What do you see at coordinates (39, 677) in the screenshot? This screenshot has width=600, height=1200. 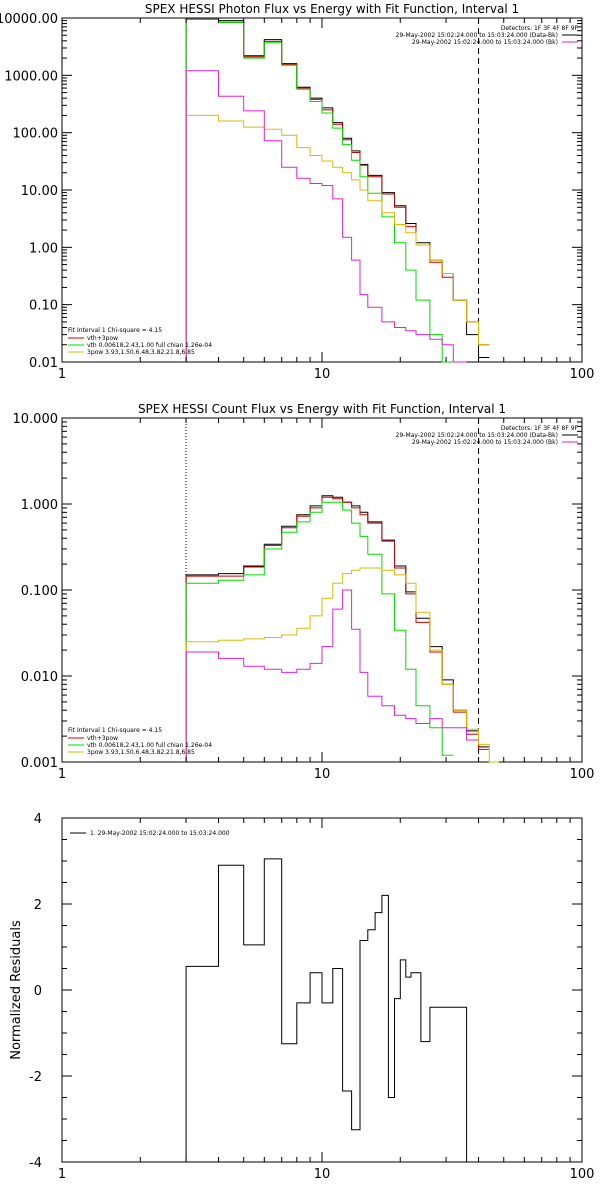 I see `y-tick-label: 0.010` at bounding box center [39, 677].